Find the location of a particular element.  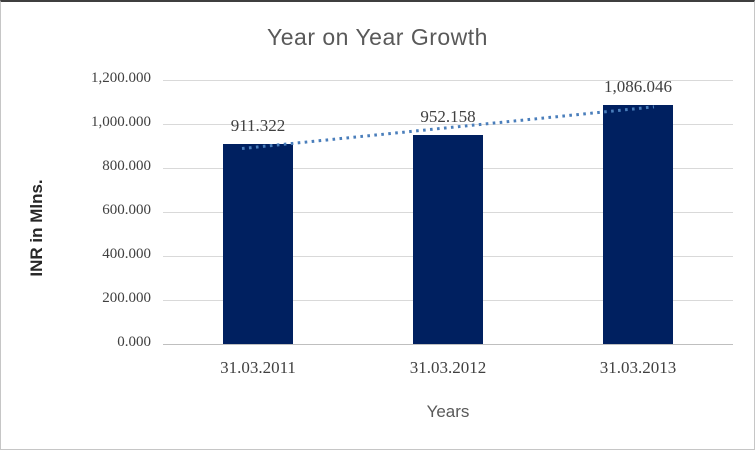

y-tick-label: 0.000 is located at coordinates (134, 342).